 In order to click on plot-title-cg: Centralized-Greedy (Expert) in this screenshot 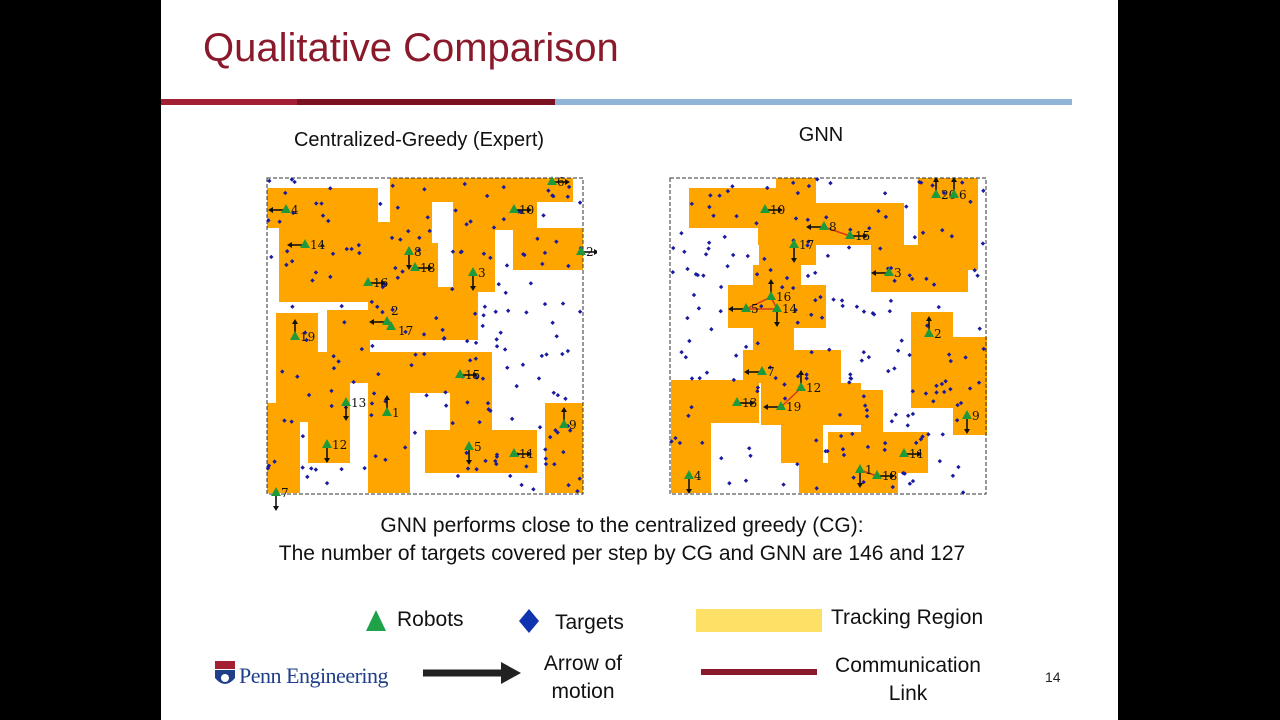, I will do `click(419, 140)`.